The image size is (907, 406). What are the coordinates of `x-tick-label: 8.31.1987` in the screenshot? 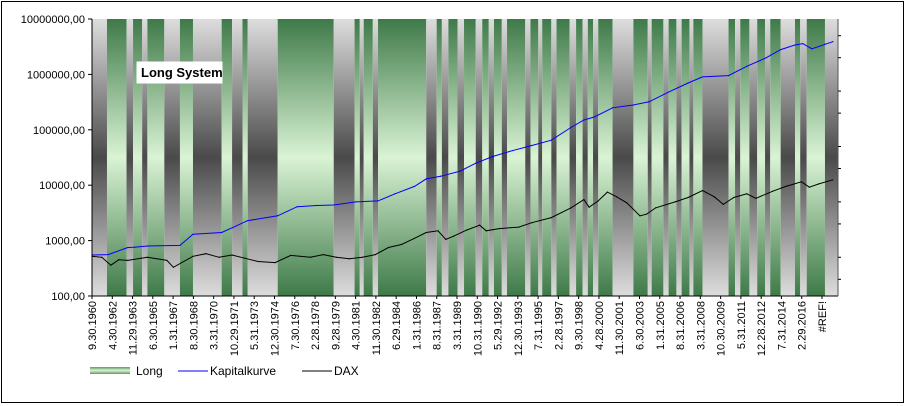 It's located at (438, 325).